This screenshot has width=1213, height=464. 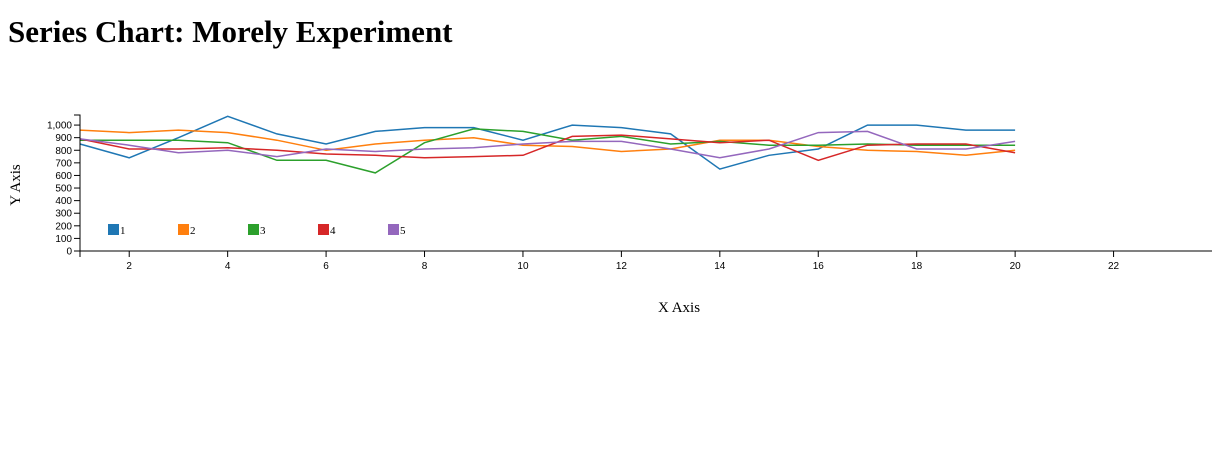 I want to click on y-tick-label: 100, so click(x=63, y=239).